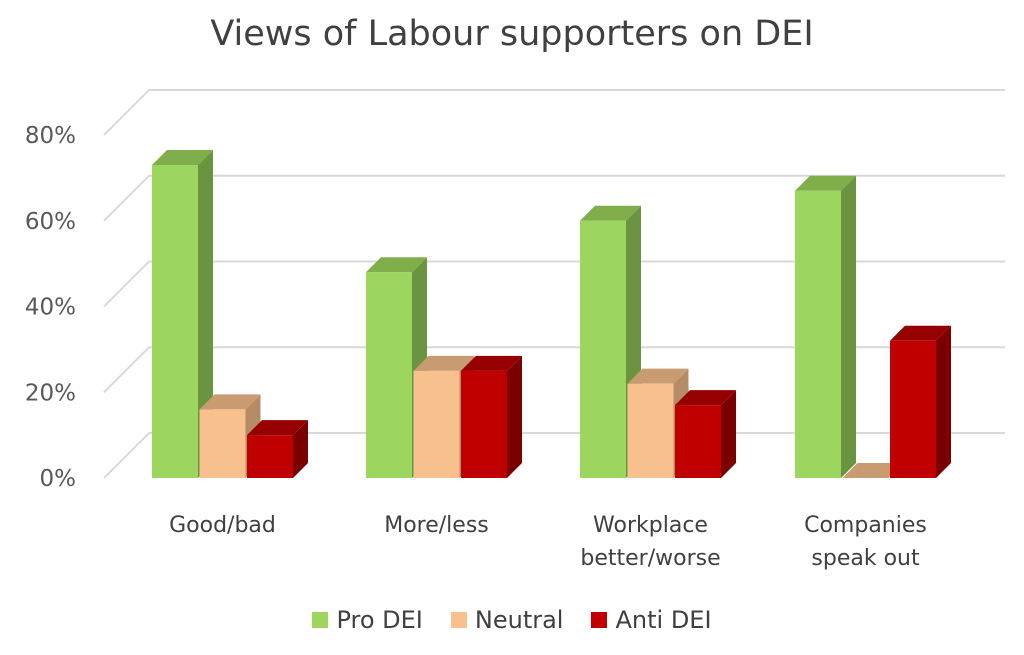 The height and width of the screenshot is (655, 1024). I want to click on x-category-label: Companies, so click(865, 525).